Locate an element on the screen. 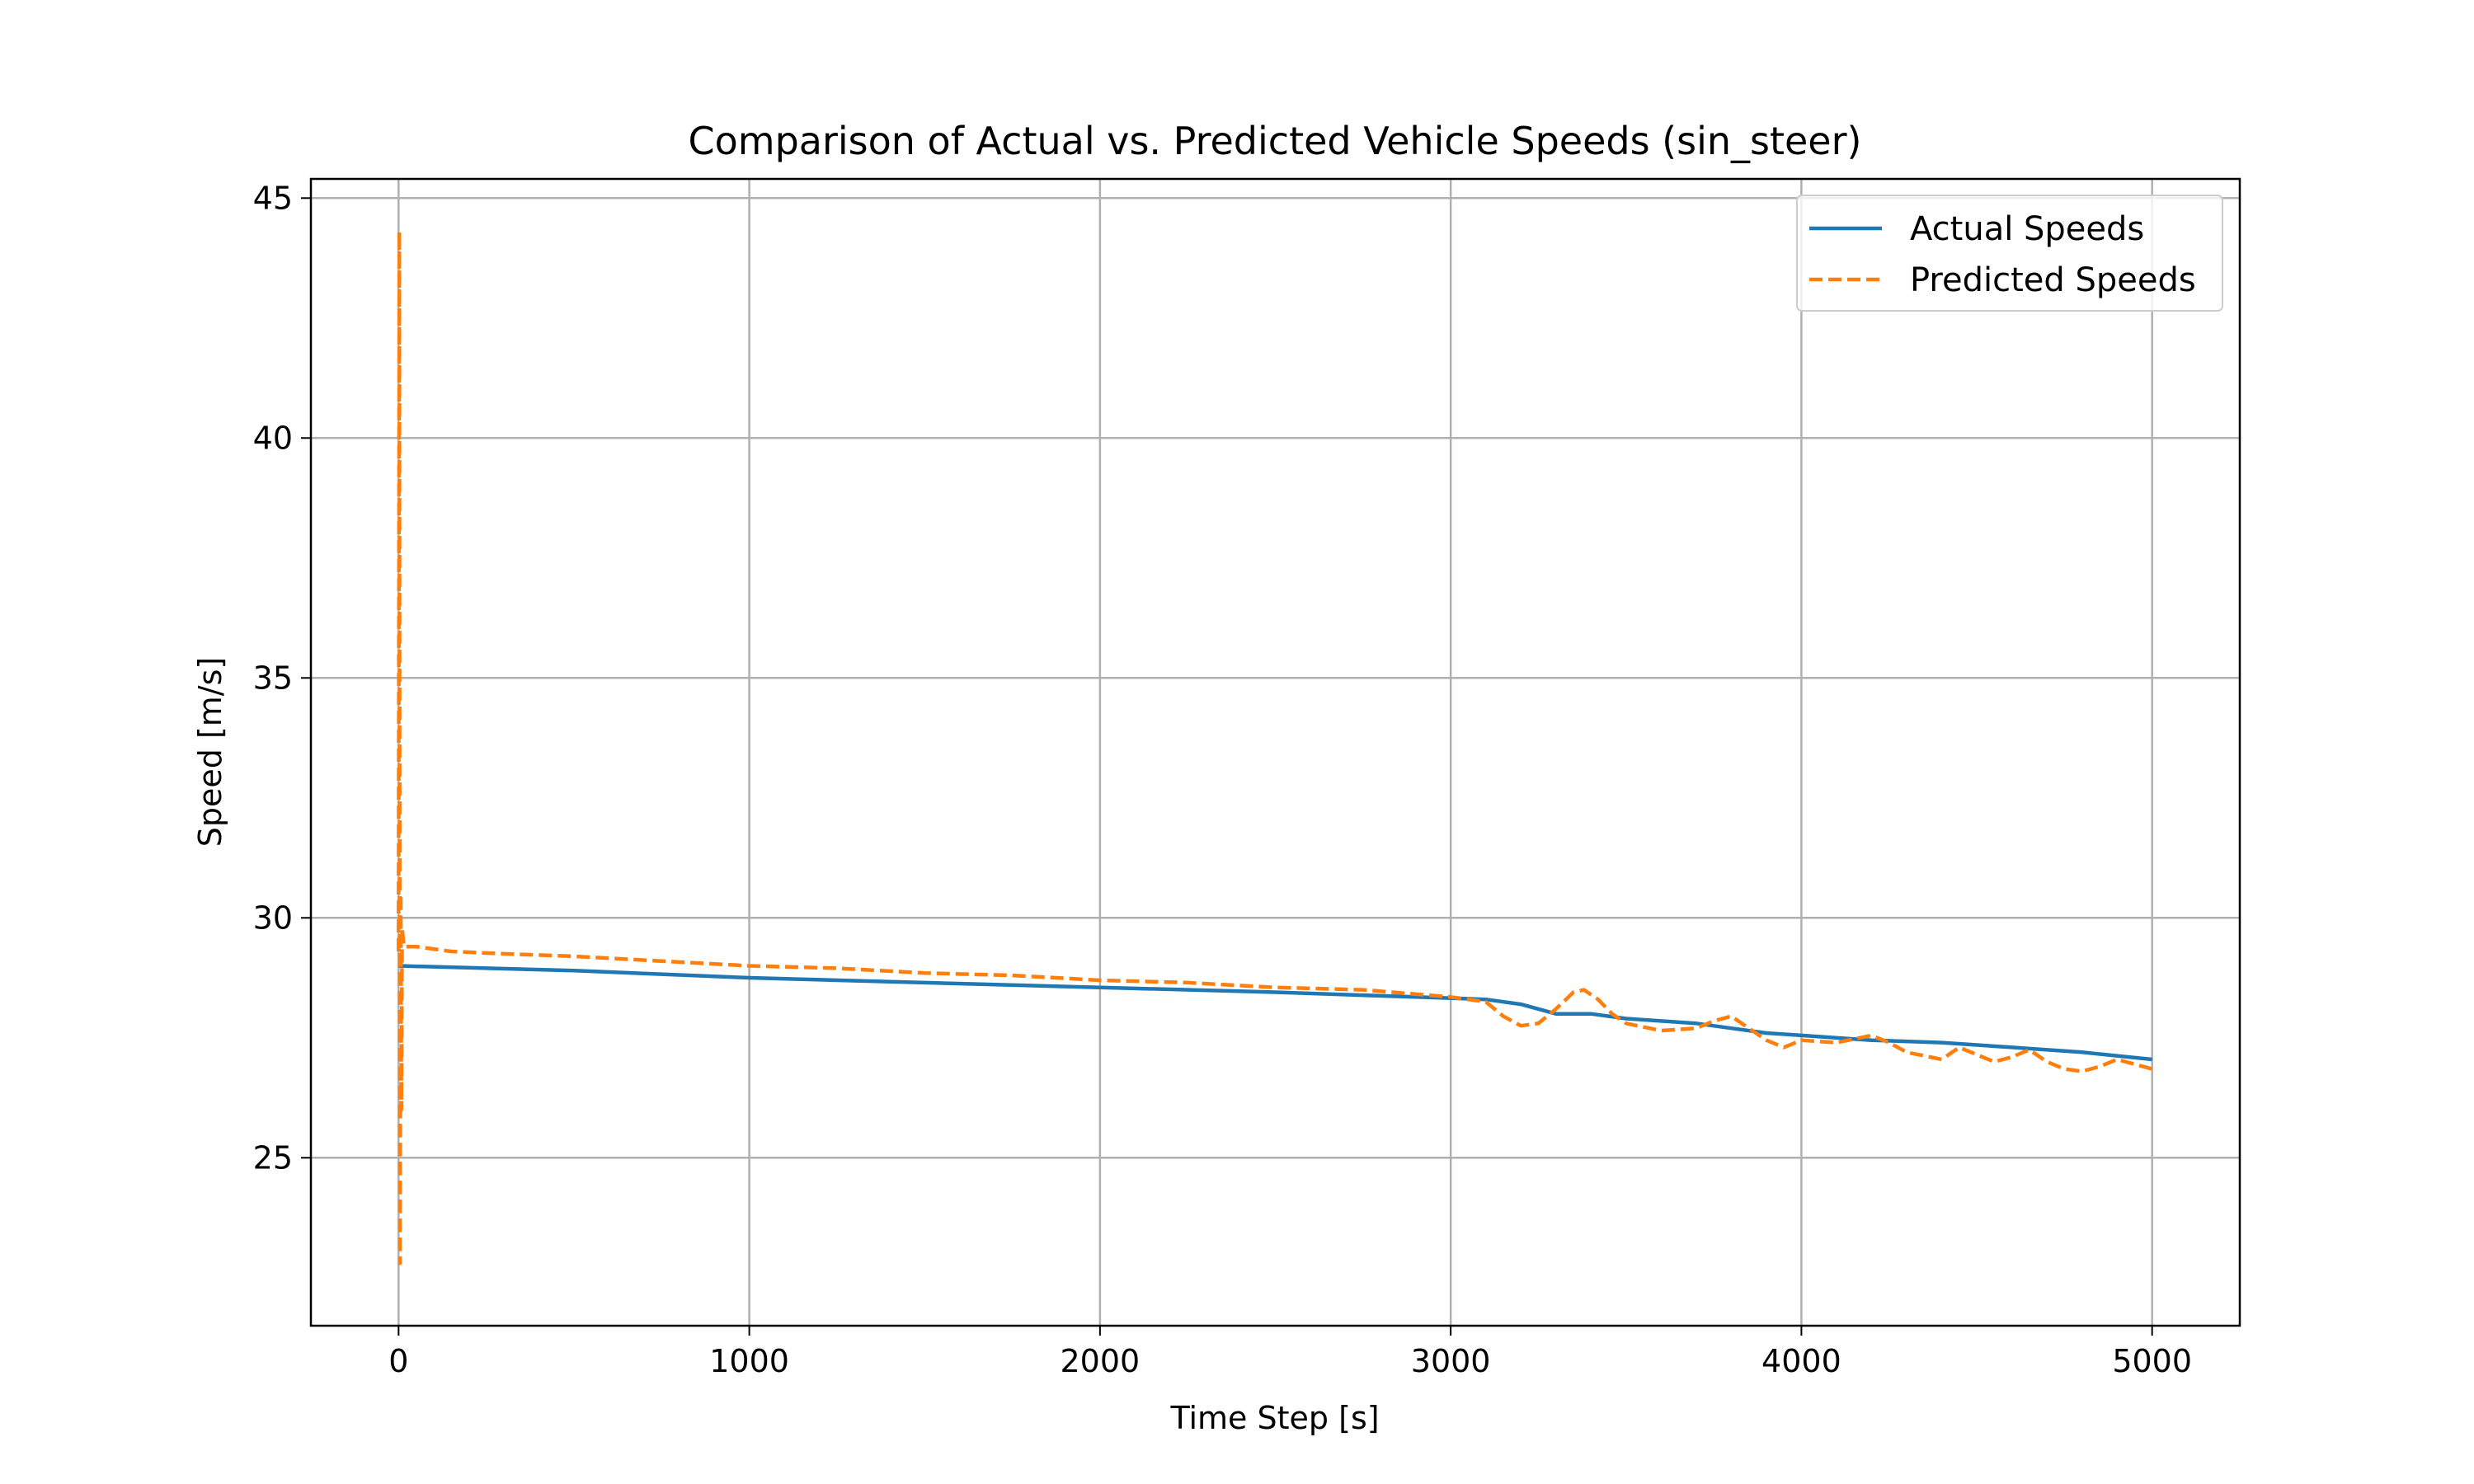 This screenshot has width=2474, height=1484. legend: Actual Speeds Predicted Speeds is located at coordinates (2009, 253).